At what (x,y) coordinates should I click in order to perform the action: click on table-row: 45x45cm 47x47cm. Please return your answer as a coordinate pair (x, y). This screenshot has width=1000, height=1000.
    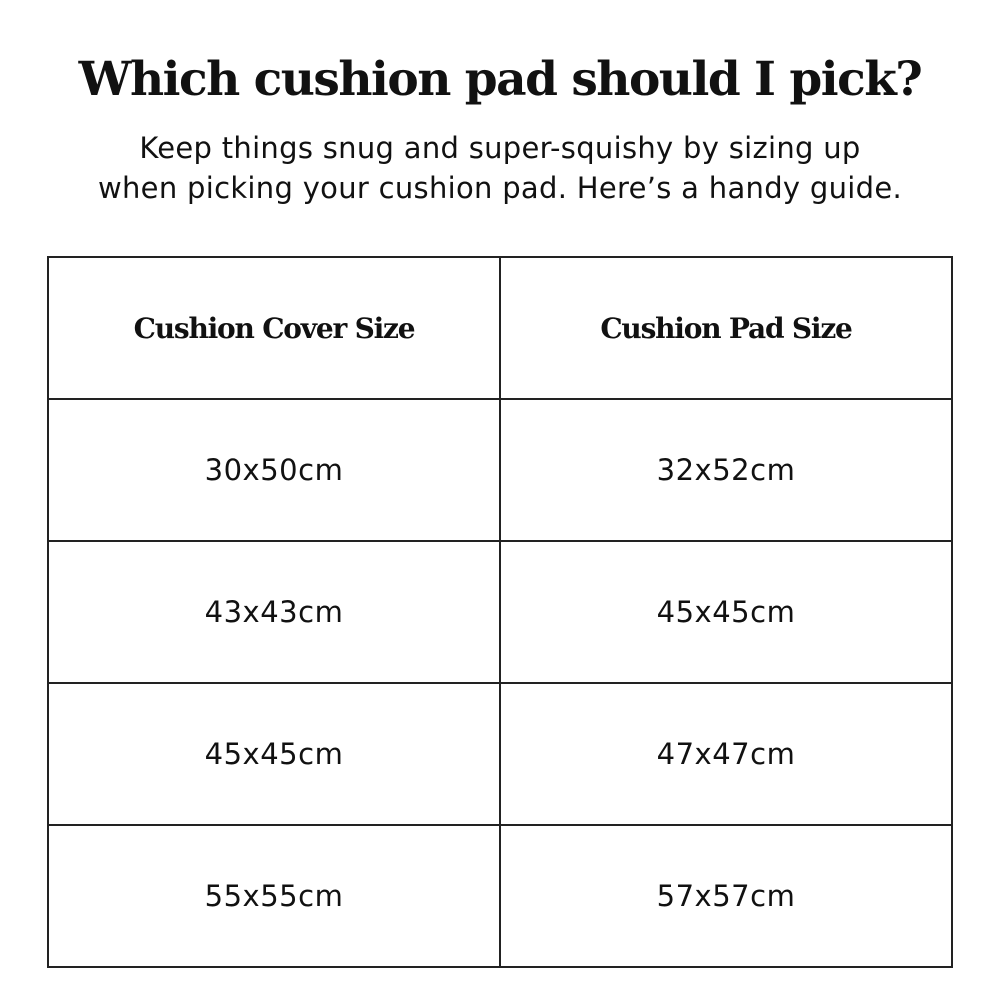
    Looking at the image, I should click on (500, 754).